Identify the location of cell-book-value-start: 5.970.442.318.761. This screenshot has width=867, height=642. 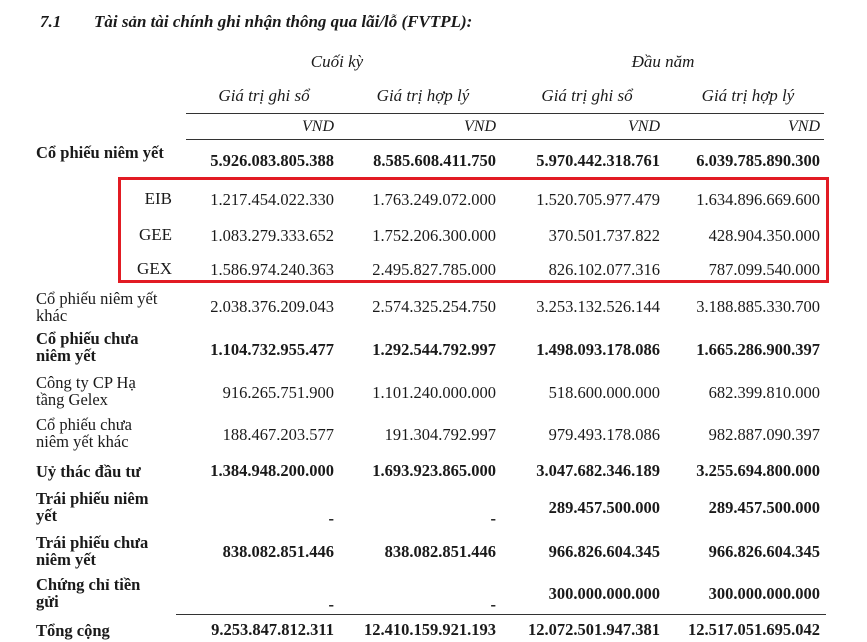
(598, 160).